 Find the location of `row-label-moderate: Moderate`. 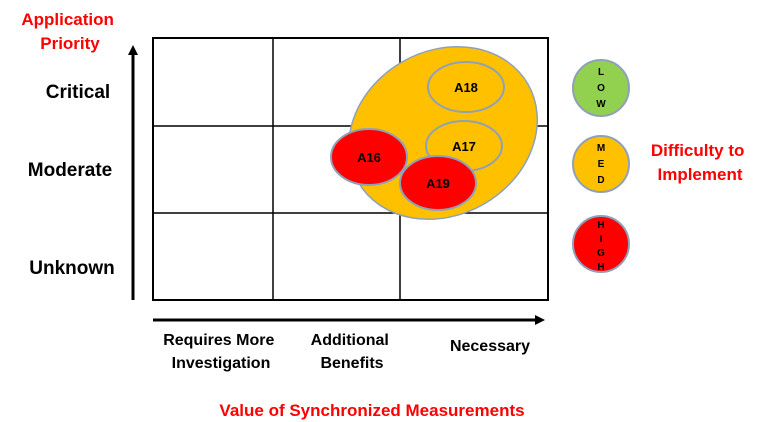

row-label-moderate: Moderate is located at coordinates (70, 170).